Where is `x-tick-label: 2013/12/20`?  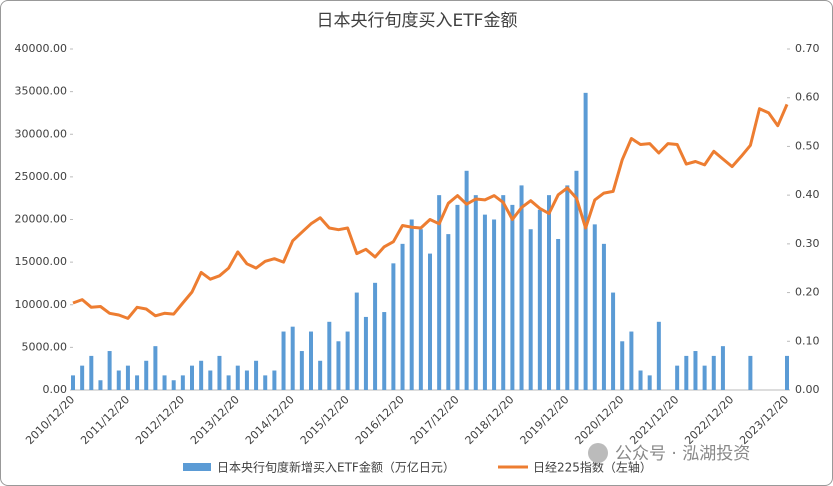 x-tick-label: 2013/12/20 is located at coordinates (215, 420).